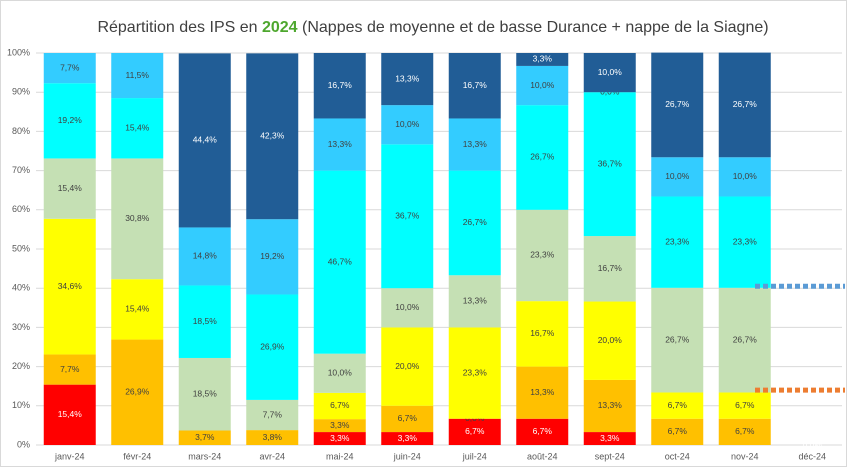 The width and height of the screenshot is (847, 467). I want to click on y-tick-label: 70%, so click(21, 170).